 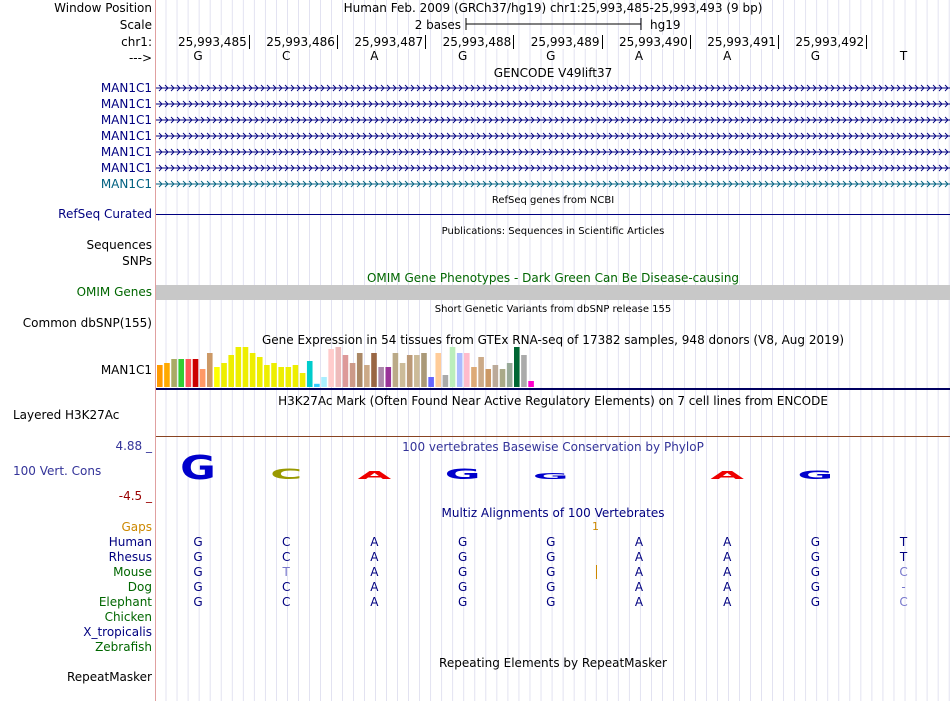 What do you see at coordinates (119, 245) in the screenshot?
I see `sequences-track-label: Sequences` at bounding box center [119, 245].